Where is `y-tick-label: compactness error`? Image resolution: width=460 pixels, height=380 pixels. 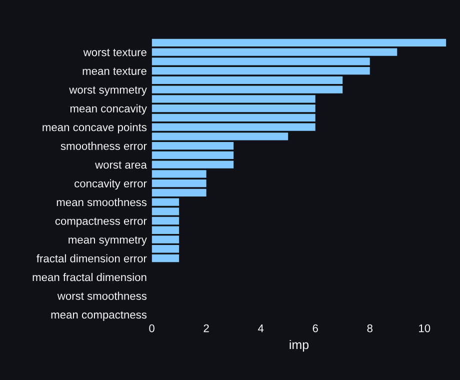 y-tick-label: compactness error is located at coordinates (101, 223).